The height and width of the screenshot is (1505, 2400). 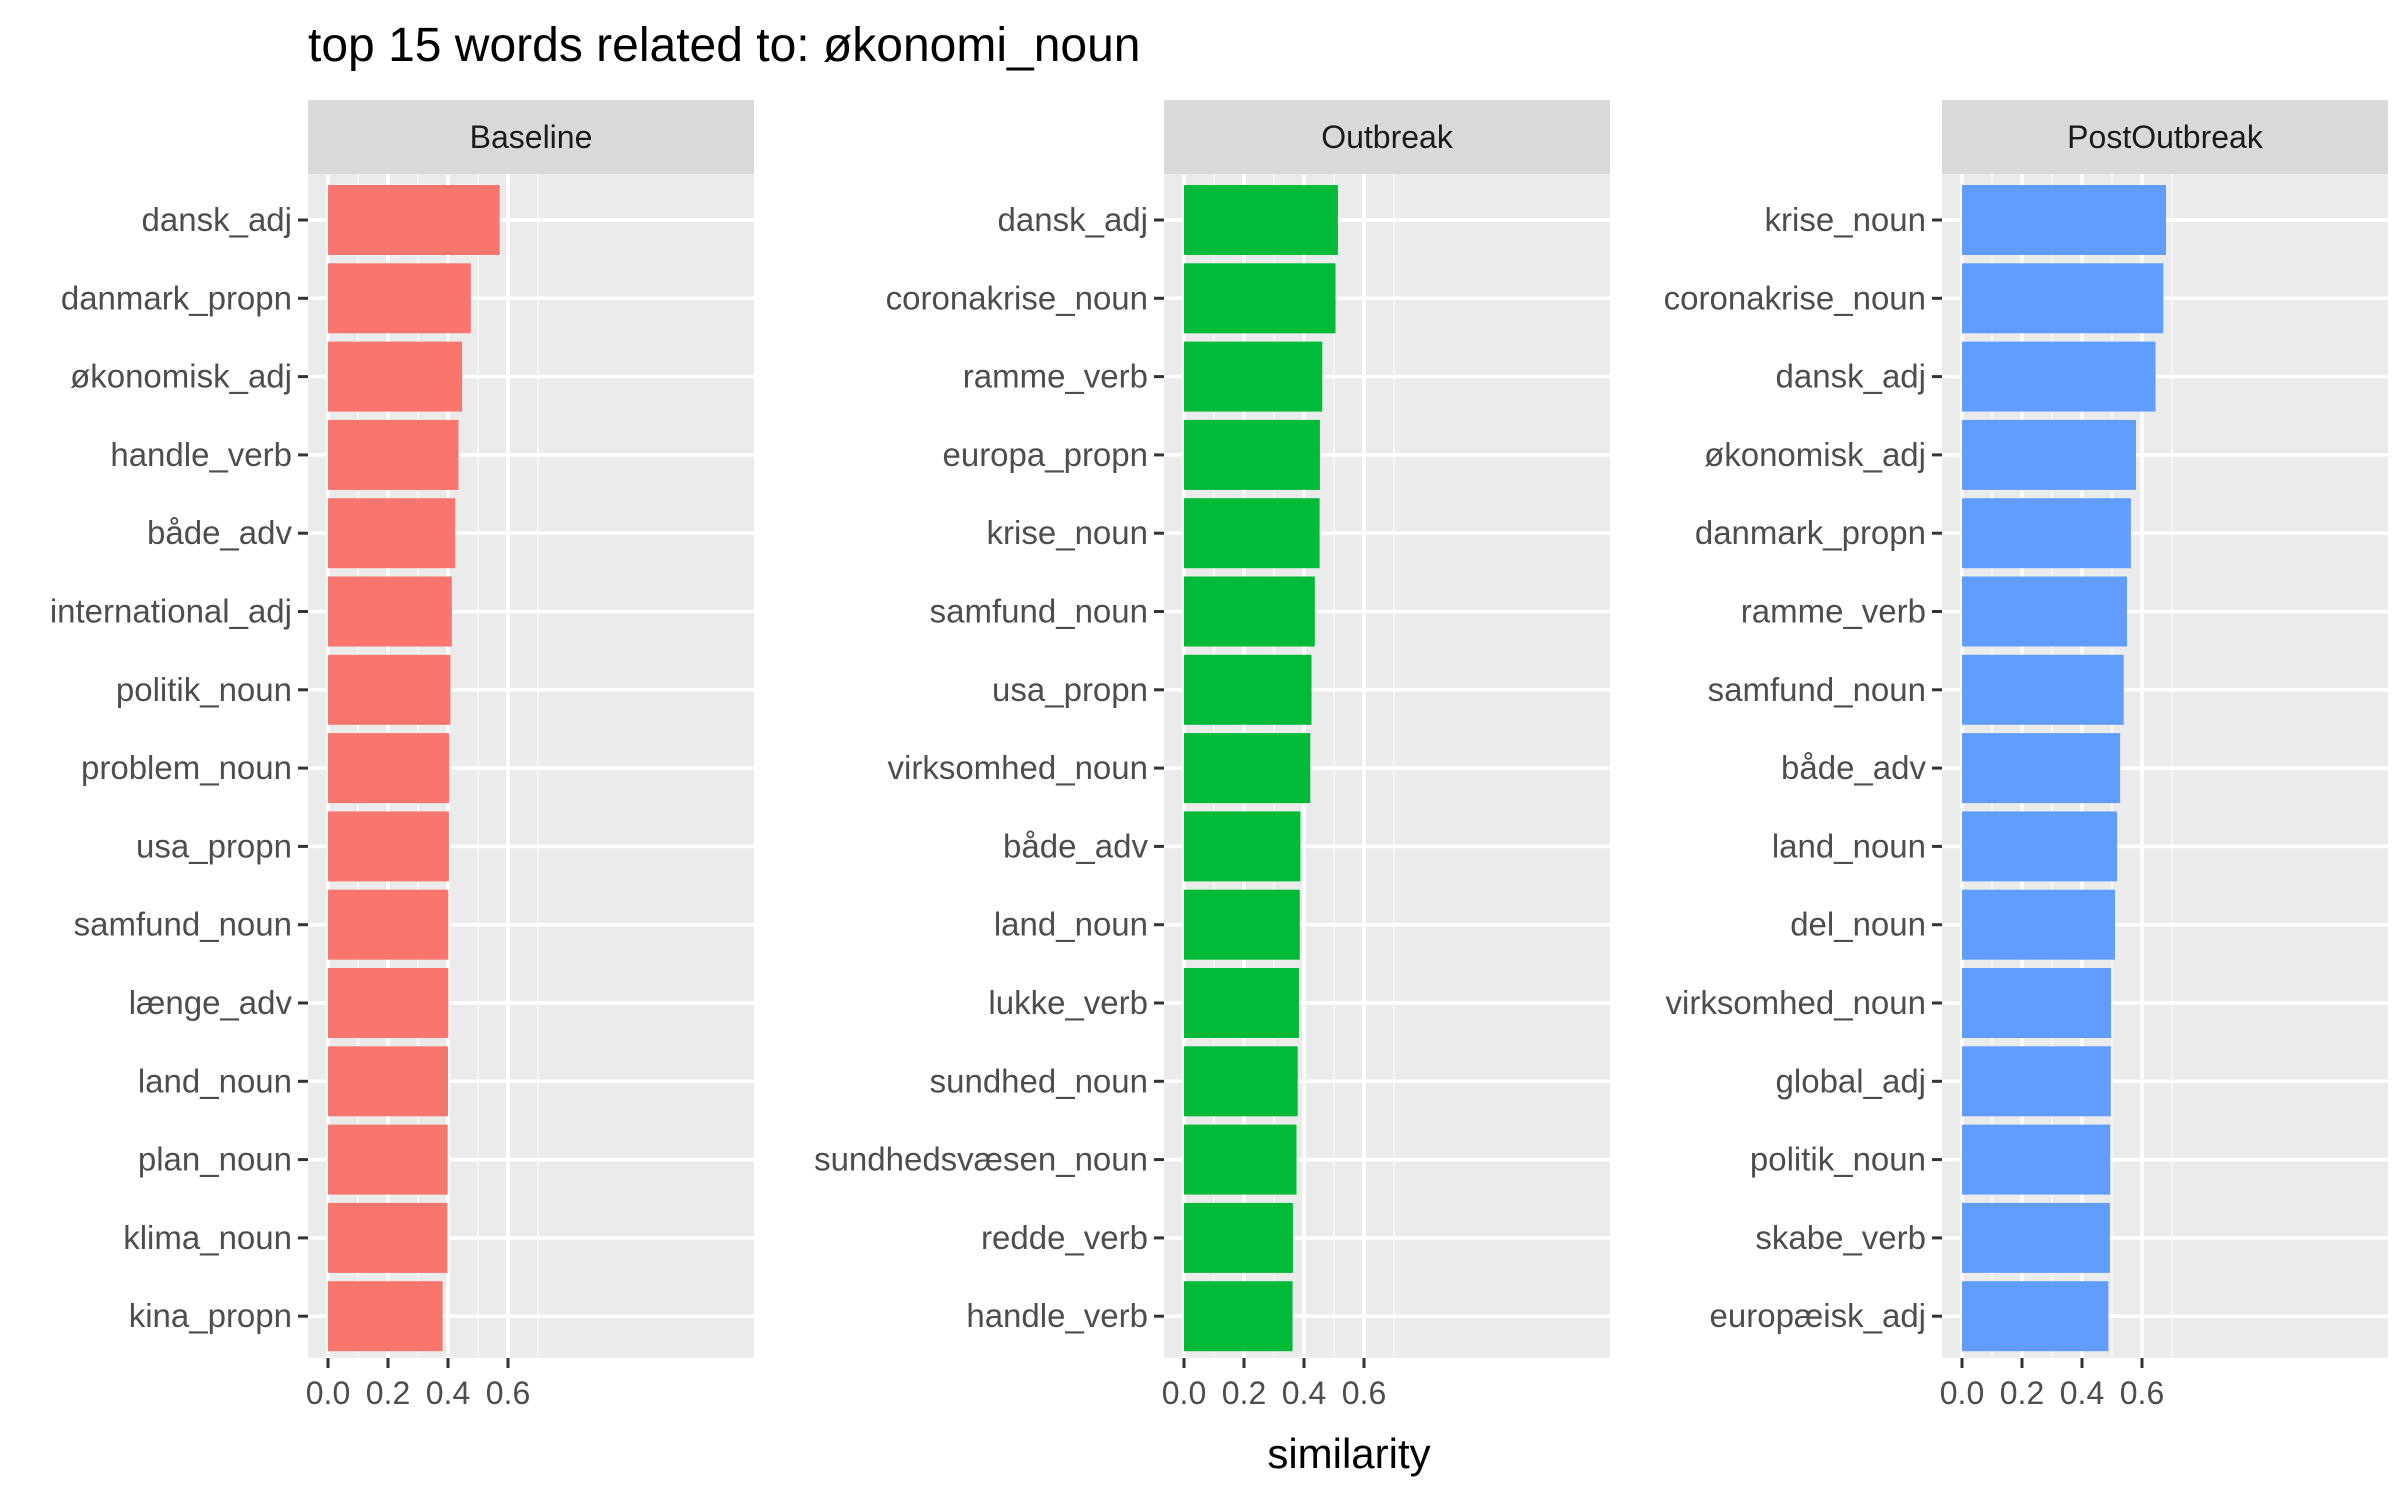 I want to click on y-tick-label: international_adj, so click(x=171, y=611).